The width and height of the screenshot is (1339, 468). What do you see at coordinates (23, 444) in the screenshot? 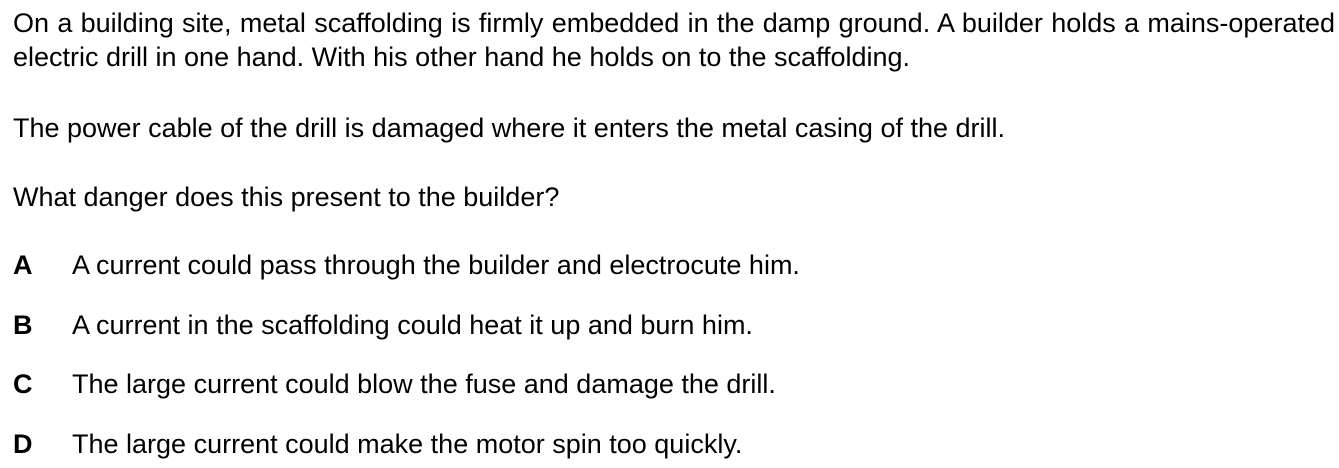
I see `option-letter: D` at bounding box center [23, 444].